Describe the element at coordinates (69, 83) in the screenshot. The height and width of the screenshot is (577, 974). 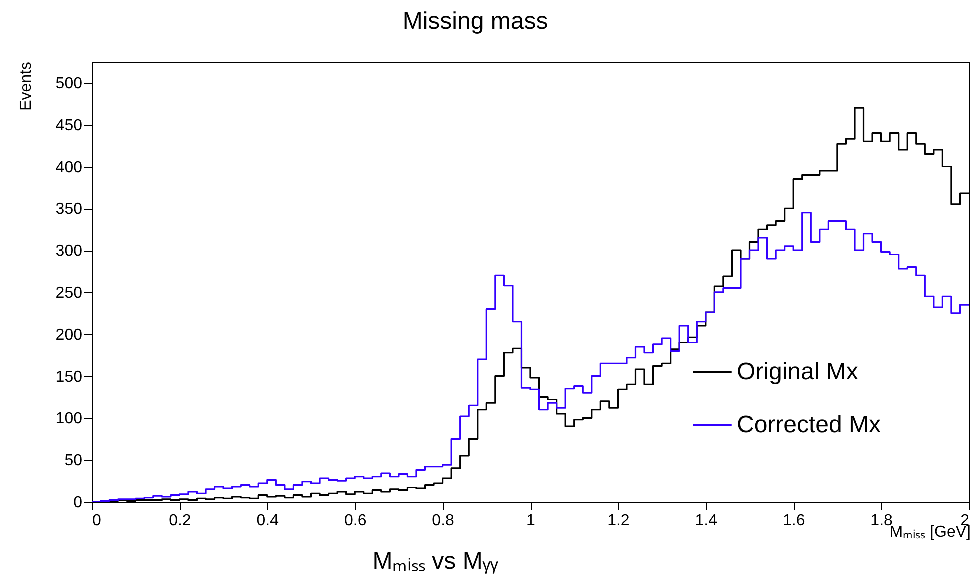
I see `y-tick-label: 500` at that location.